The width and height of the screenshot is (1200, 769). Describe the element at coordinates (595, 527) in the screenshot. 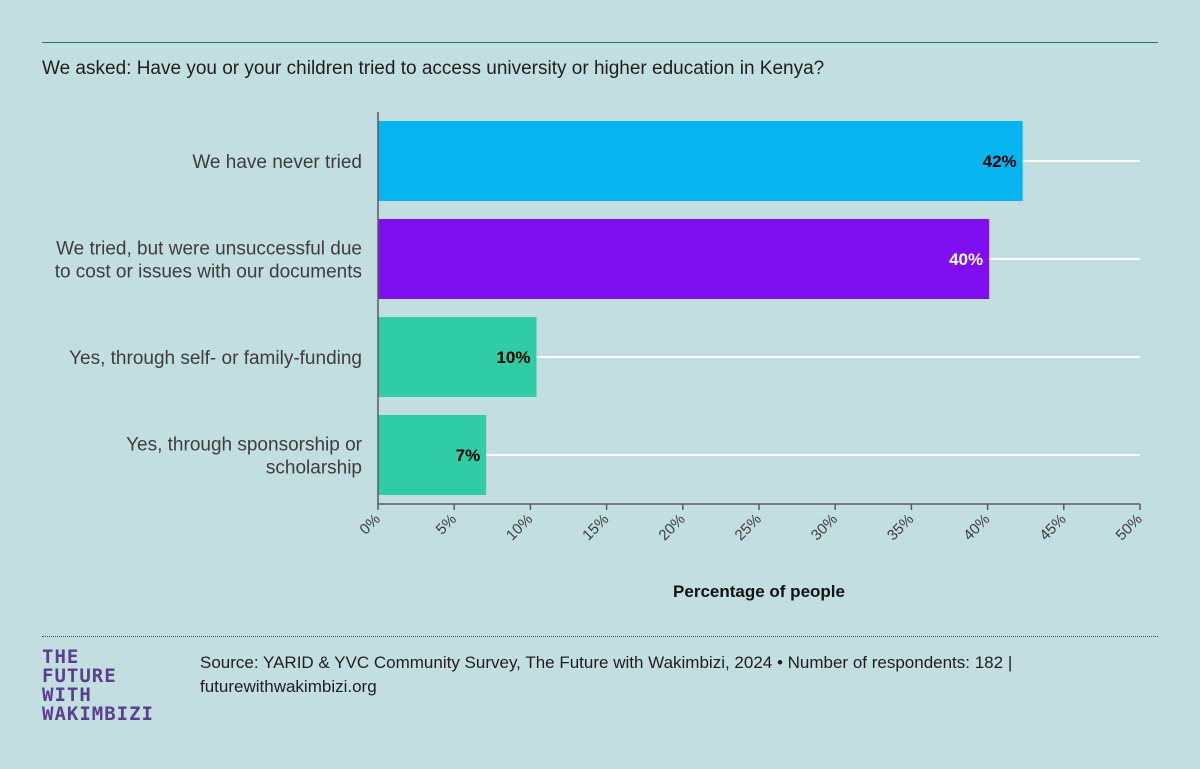

I see `x-tick-label: 15%` at that location.